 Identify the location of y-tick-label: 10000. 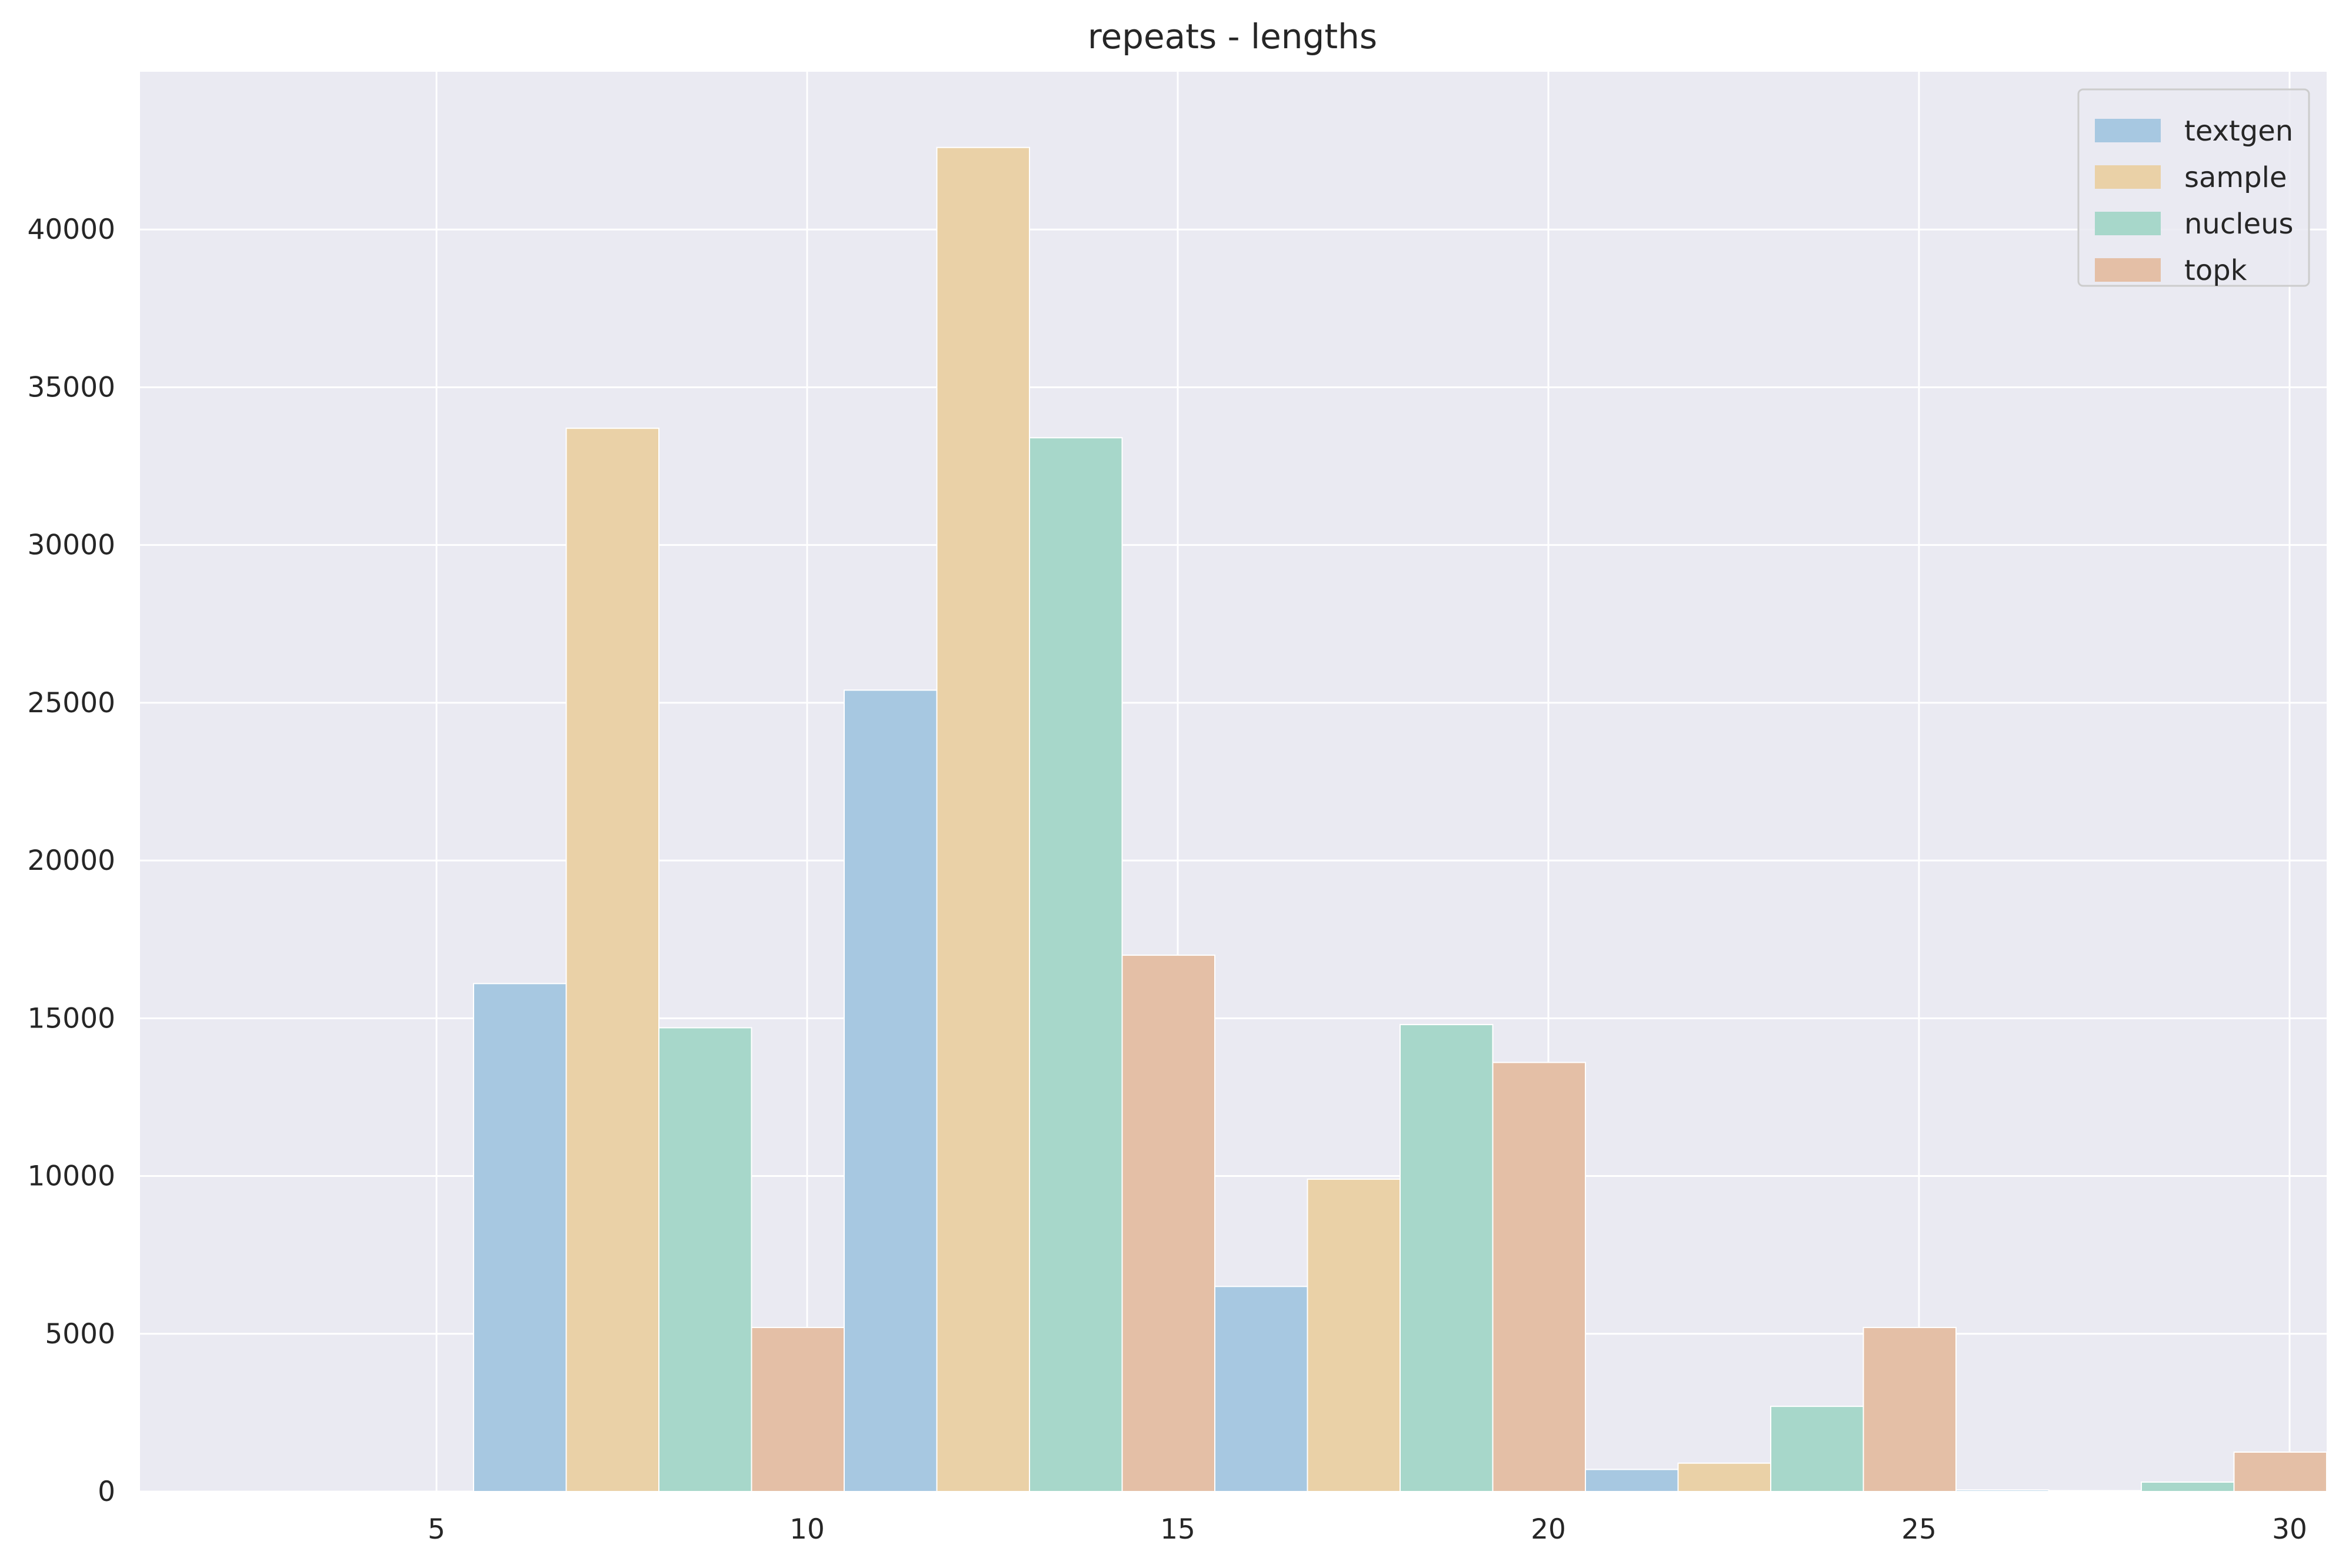
(71, 1176).